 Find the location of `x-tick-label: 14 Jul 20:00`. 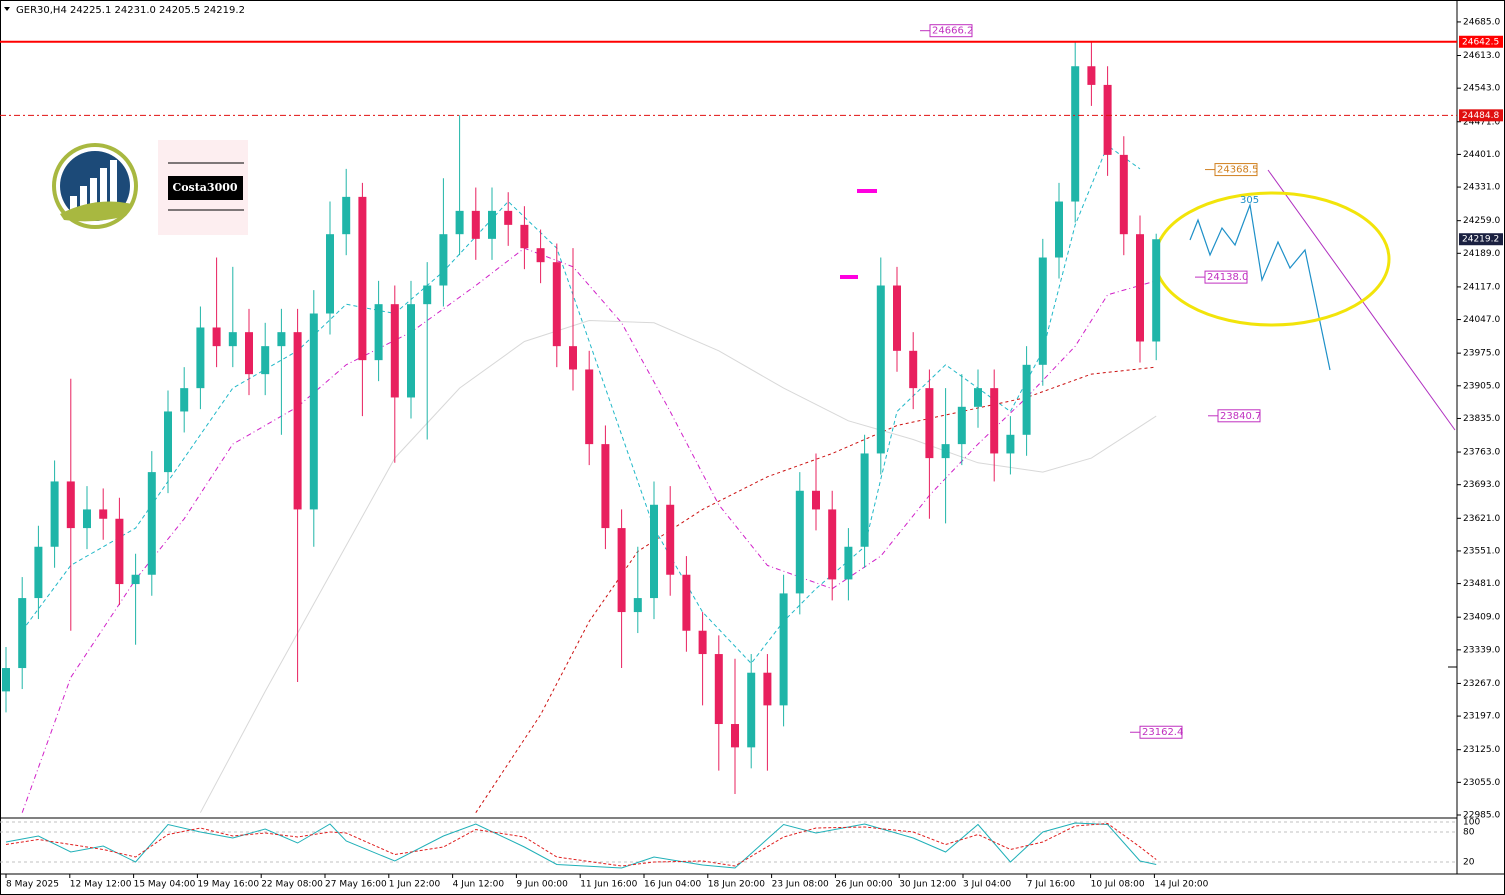

x-tick-label: 14 Jul 20:00 is located at coordinates (1181, 885).